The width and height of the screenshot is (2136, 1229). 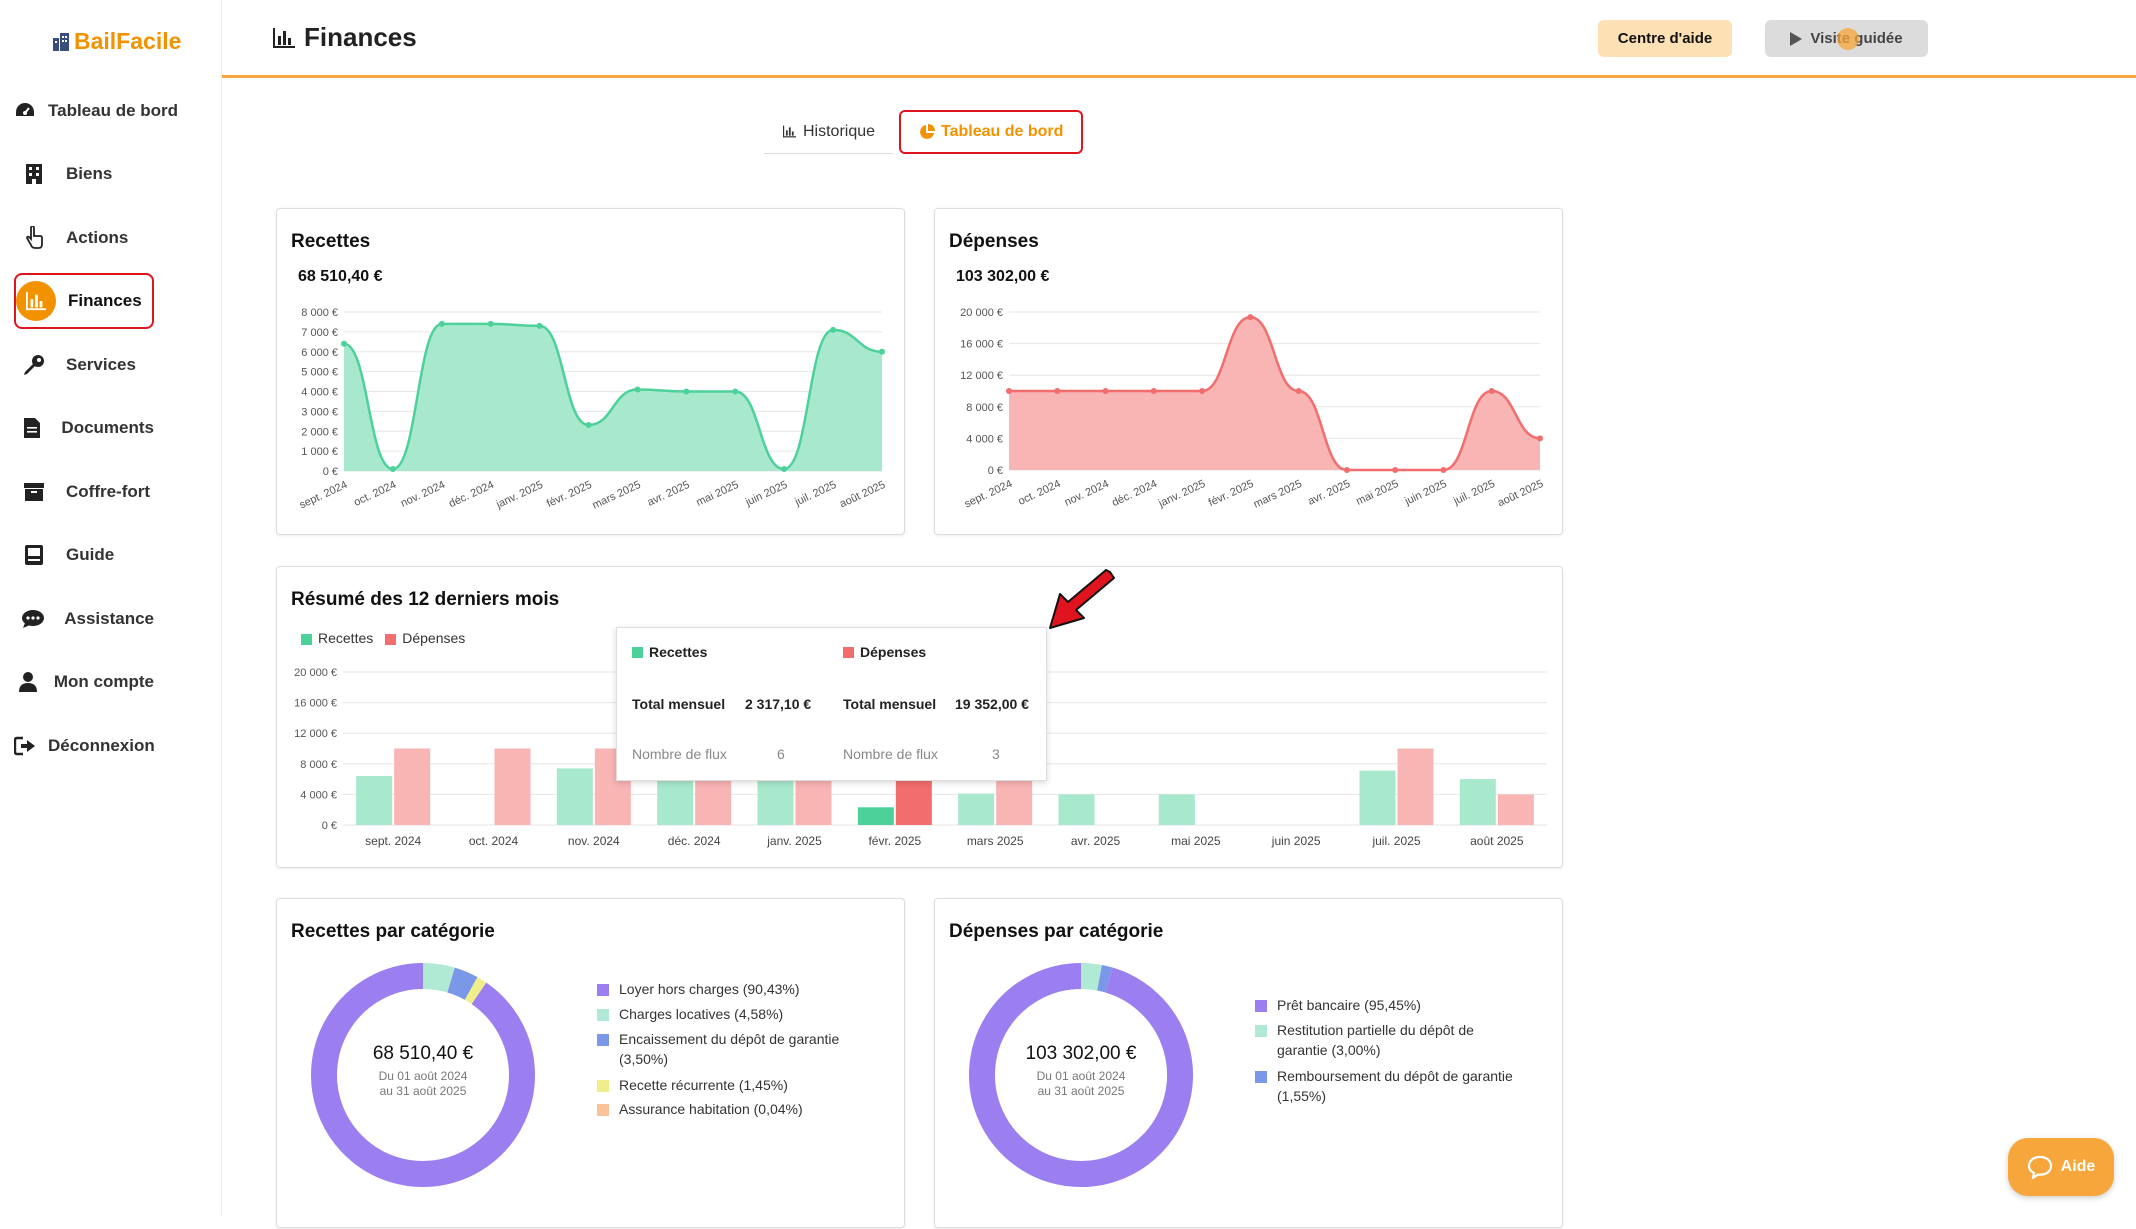 I want to click on sidebar-item-finances: Finances, so click(x=84, y=301).